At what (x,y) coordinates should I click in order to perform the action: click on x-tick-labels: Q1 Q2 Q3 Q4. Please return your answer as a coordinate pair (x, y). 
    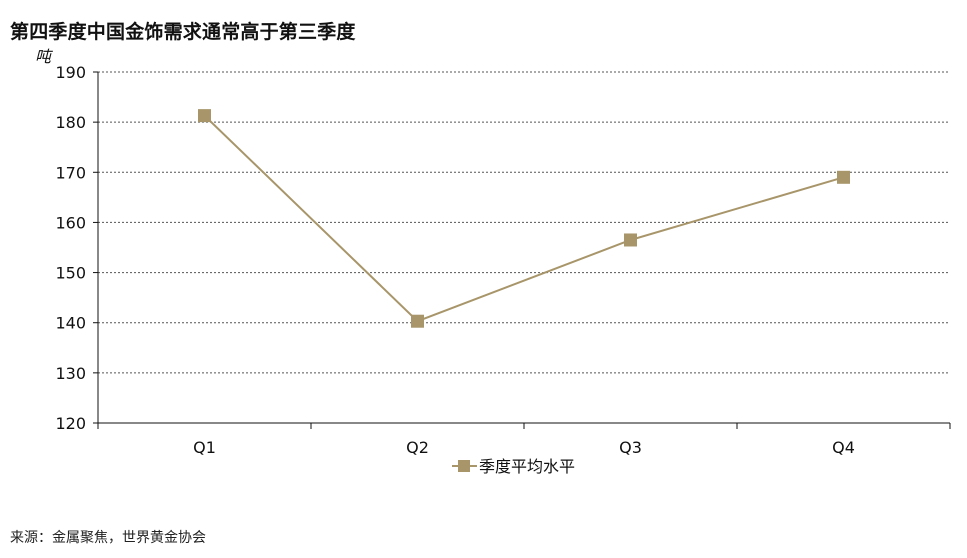
    Looking at the image, I should click on (524, 447).